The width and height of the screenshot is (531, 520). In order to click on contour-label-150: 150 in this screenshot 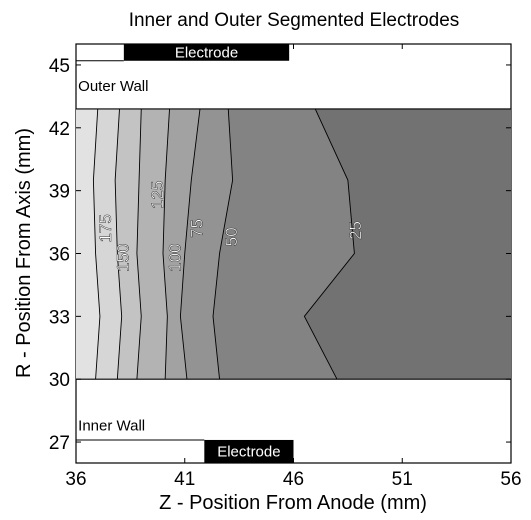, I will do `click(122, 258)`.